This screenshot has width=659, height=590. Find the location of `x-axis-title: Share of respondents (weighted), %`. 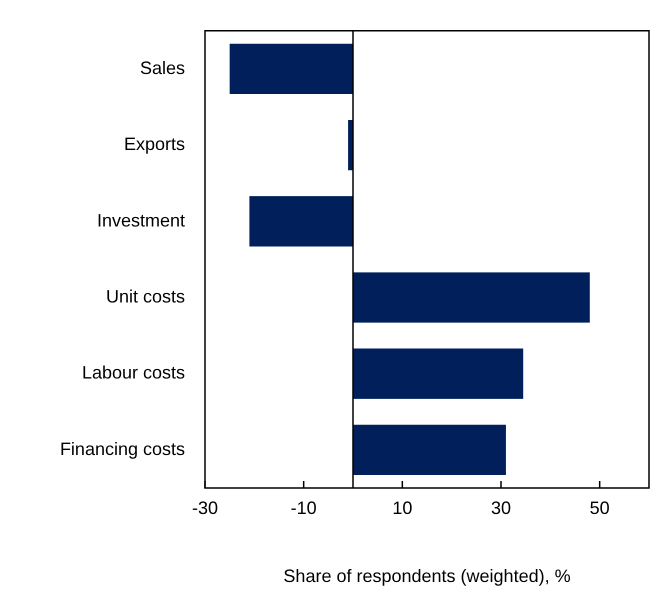

x-axis-title: Share of respondents (weighted), % is located at coordinates (427, 576).